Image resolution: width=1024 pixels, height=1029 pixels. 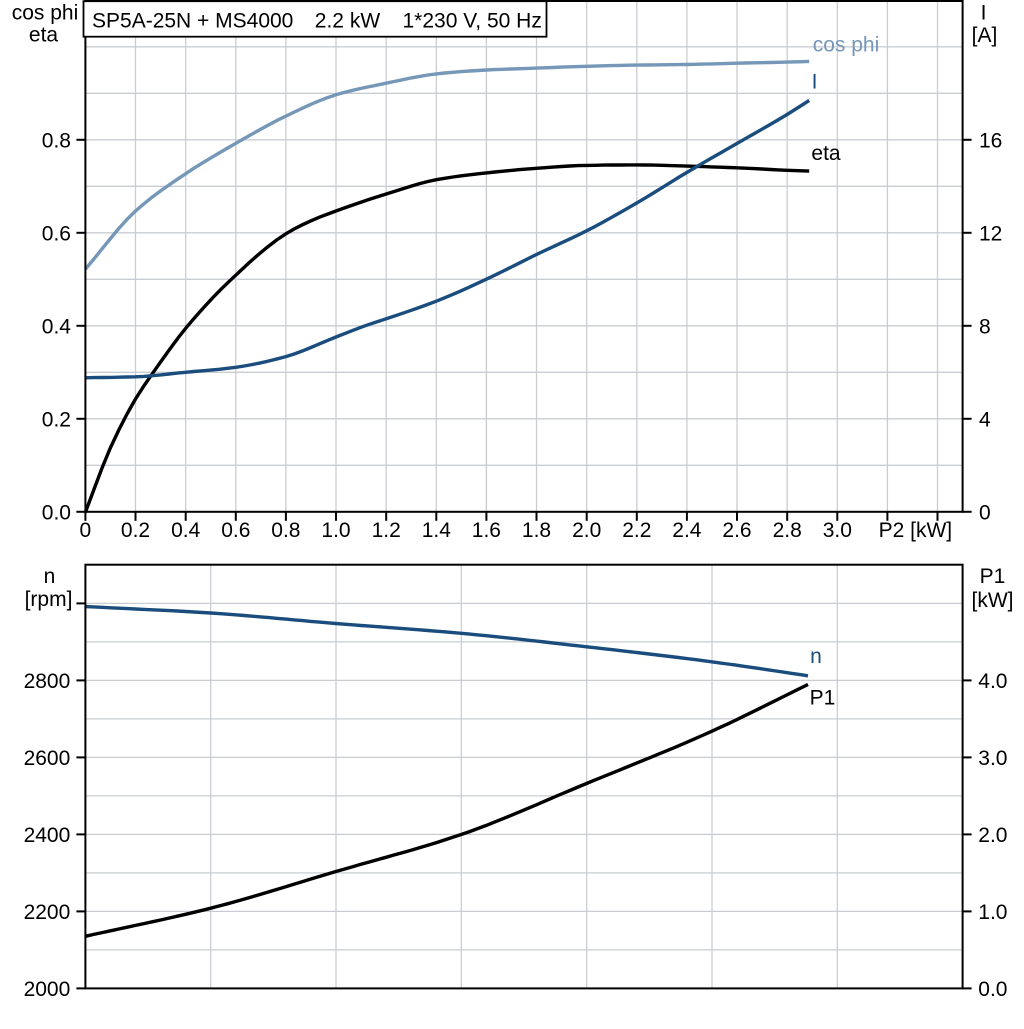 What do you see at coordinates (787, 530) in the screenshot?
I see `svg-text: 2.8` at bounding box center [787, 530].